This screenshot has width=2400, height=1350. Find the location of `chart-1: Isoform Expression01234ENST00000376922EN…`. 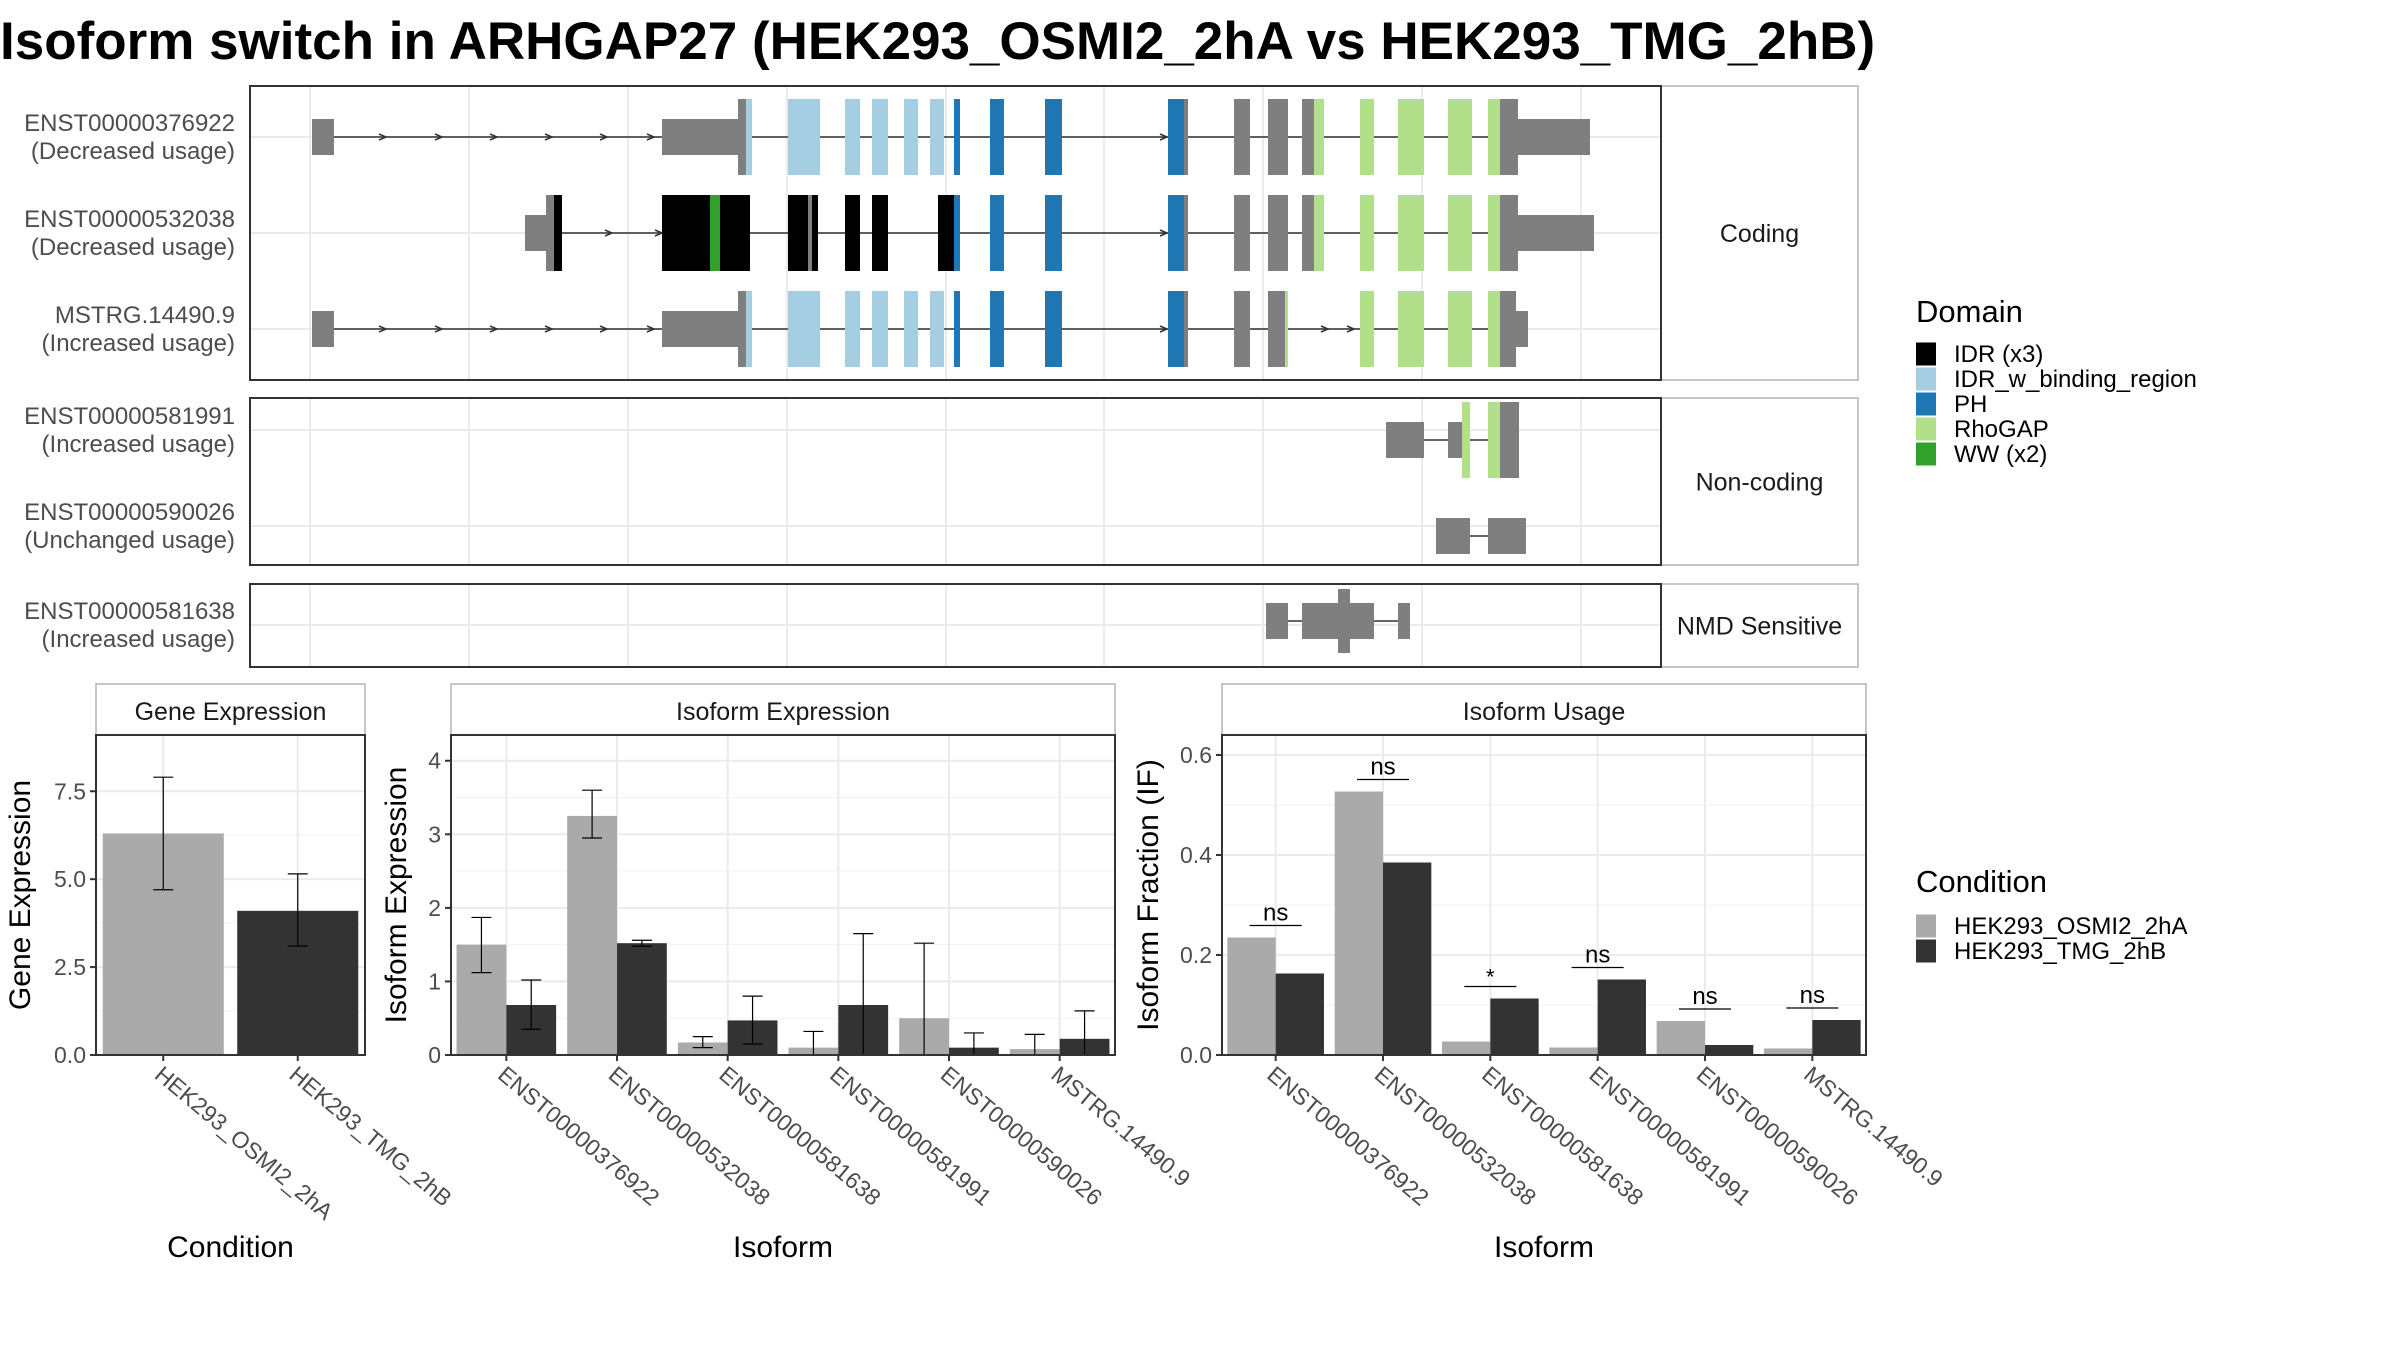

chart-1: Isoform Expression01234ENST00000376922EN… is located at coordinates (787, 973).